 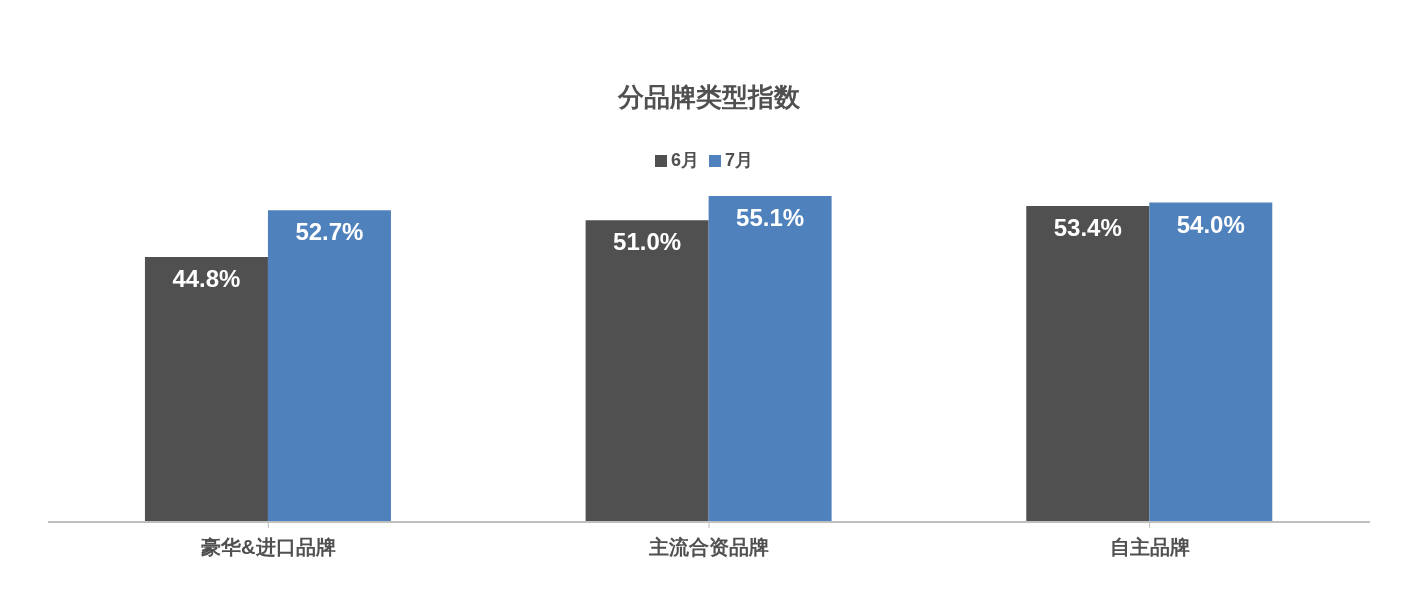 I want to click on data-label: 52.7%, so click(x=329, y=232).